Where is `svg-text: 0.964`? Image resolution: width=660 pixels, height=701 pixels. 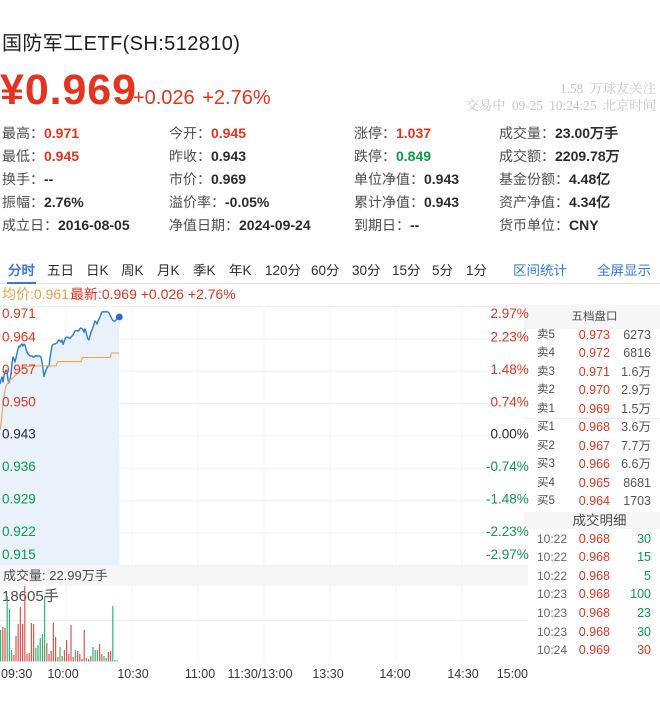 svg-text: 0.964 is located at coordinates (19, 337).